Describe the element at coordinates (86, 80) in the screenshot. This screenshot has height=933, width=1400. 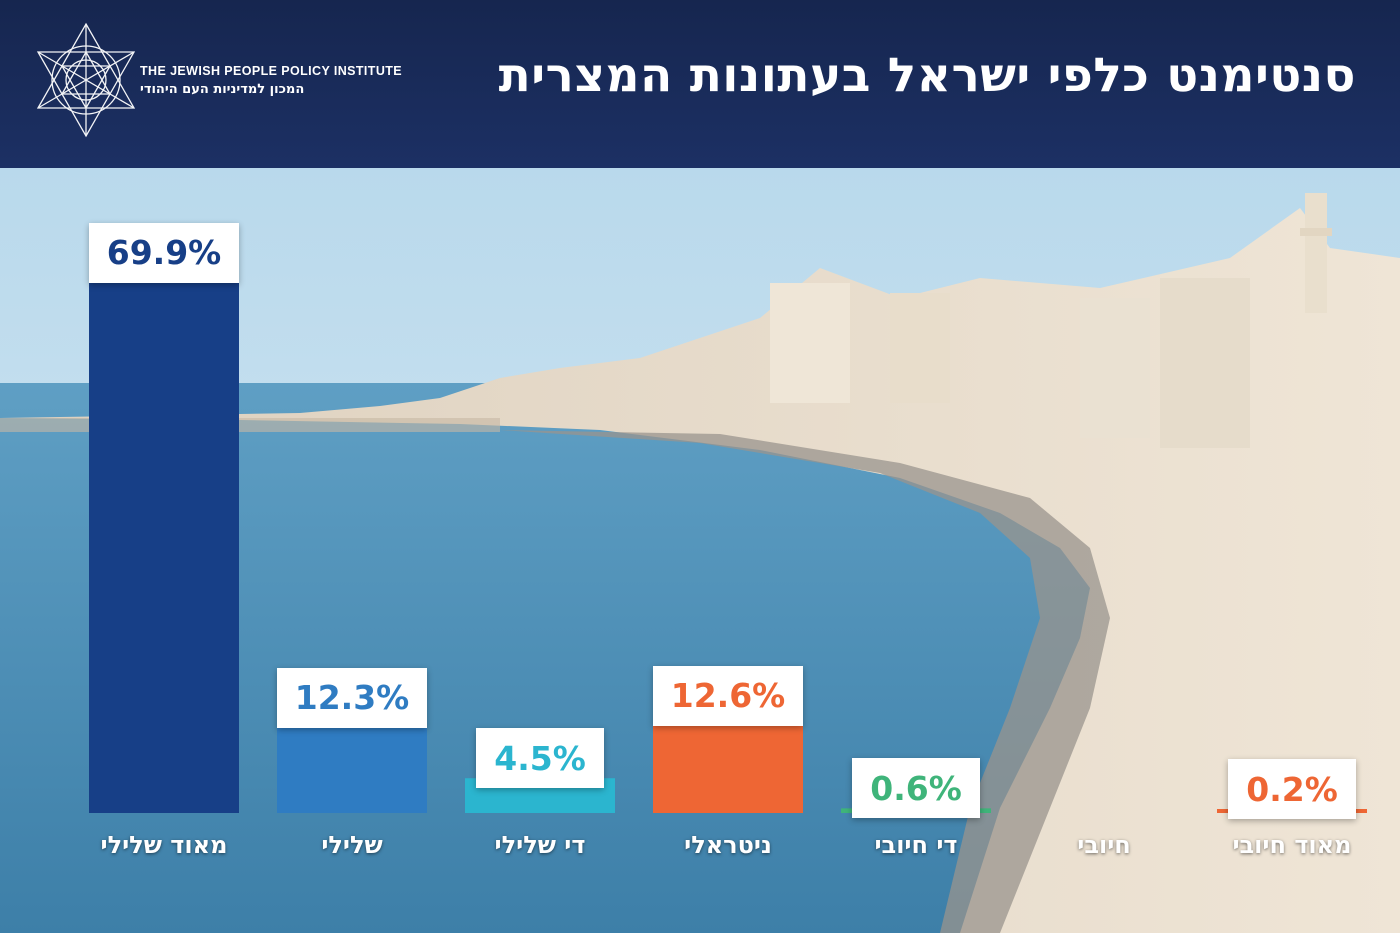
I see `star-of-david-logo-icon` at that location.